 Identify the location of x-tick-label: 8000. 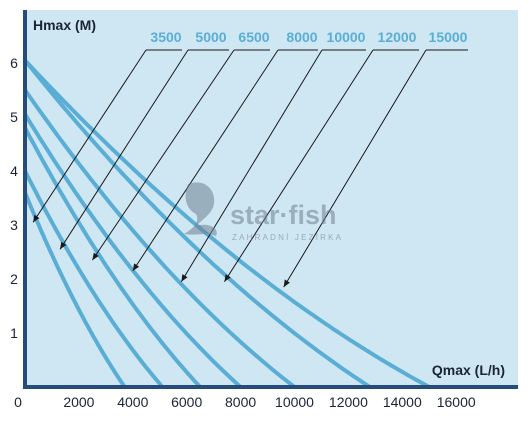
(240, 402).